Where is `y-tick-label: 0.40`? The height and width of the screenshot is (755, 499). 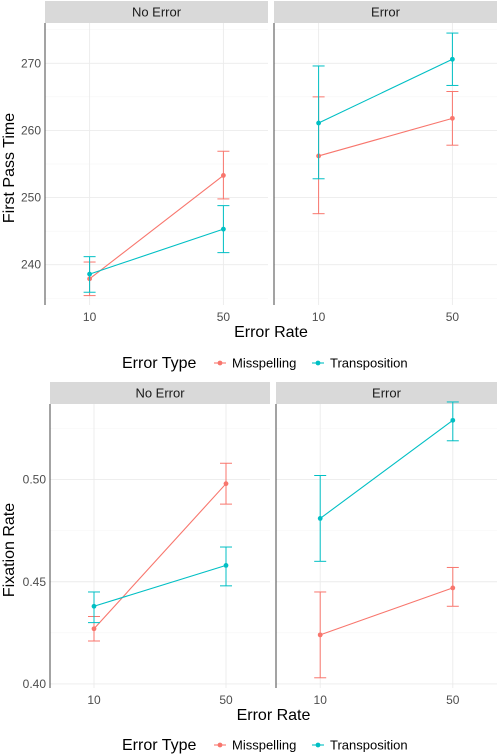
y-tick-label: 0.40 is located at coordinates (35, 684).